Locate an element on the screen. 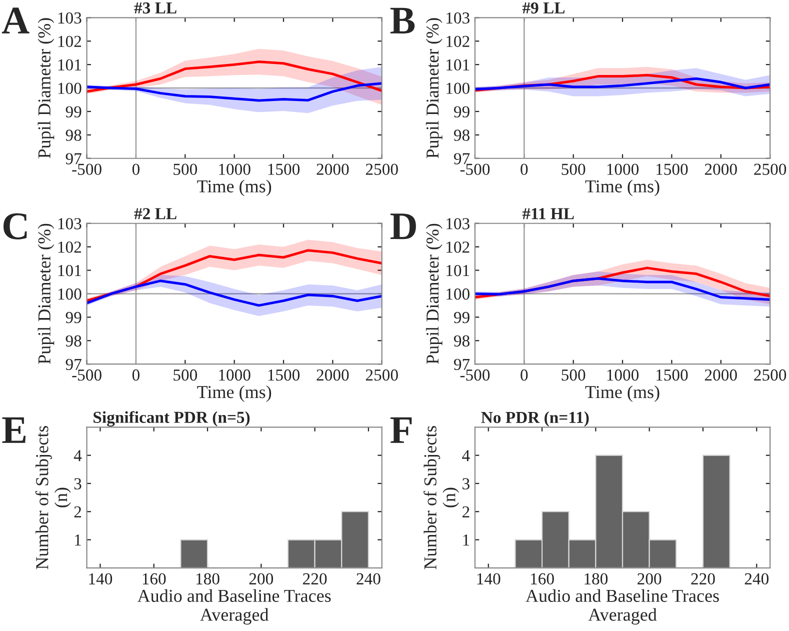  text: C is located at coordinates (15, 226).